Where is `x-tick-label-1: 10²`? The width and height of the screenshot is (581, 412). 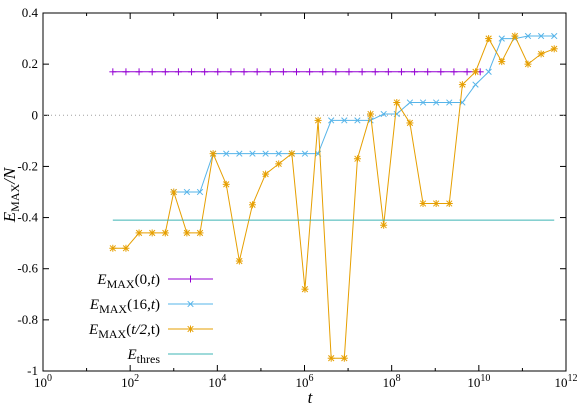
x-tick-label-1: 10² is located at coordinates (130, 381).